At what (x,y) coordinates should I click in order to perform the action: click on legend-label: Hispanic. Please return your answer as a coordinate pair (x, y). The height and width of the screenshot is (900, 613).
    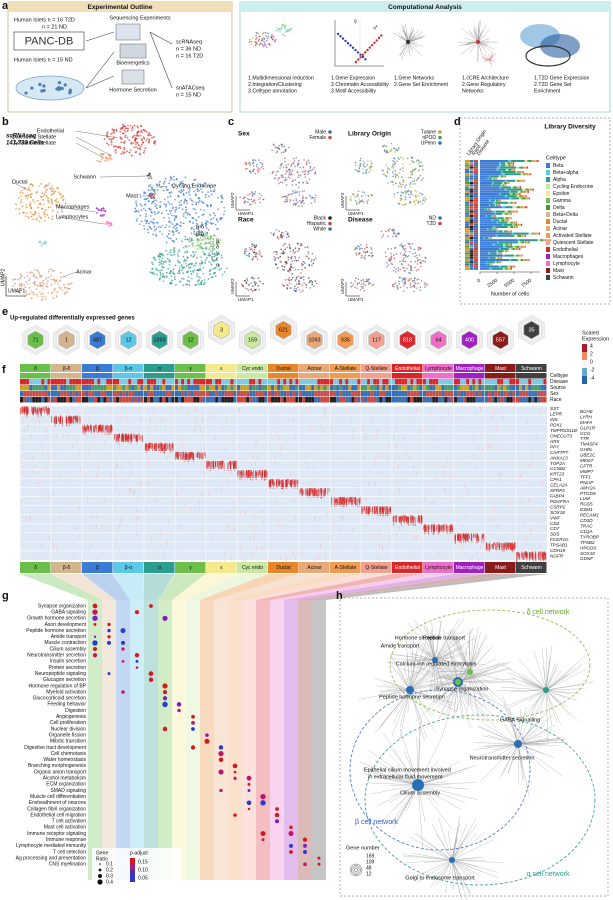
    Looking at the image, I should click on (317, 224).